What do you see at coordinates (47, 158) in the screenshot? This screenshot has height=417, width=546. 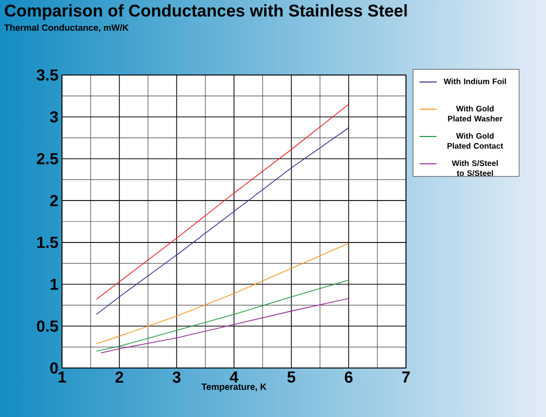 I see `y-tick-label: 2.5` at bounding box center [47, 158].